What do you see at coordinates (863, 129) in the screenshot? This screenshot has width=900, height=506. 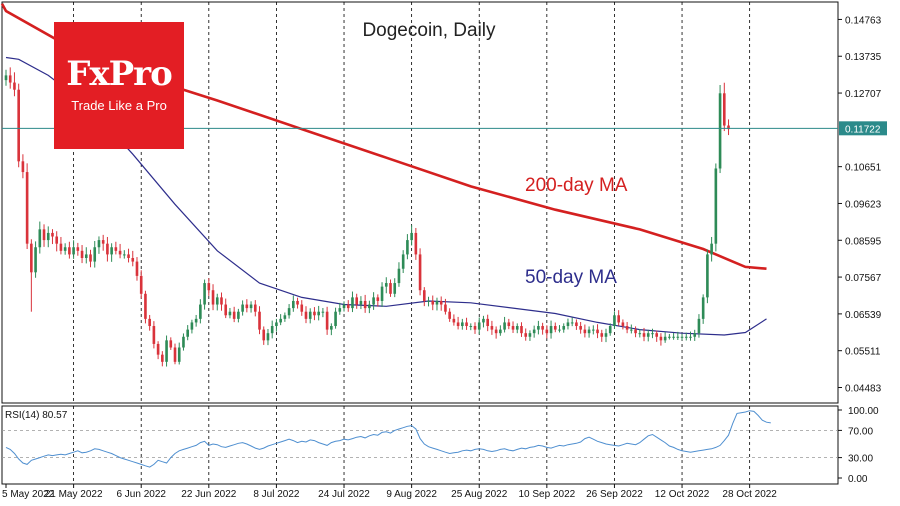 I see `current-price-tag-text: 0.11722` at bounding box center [863, 129].